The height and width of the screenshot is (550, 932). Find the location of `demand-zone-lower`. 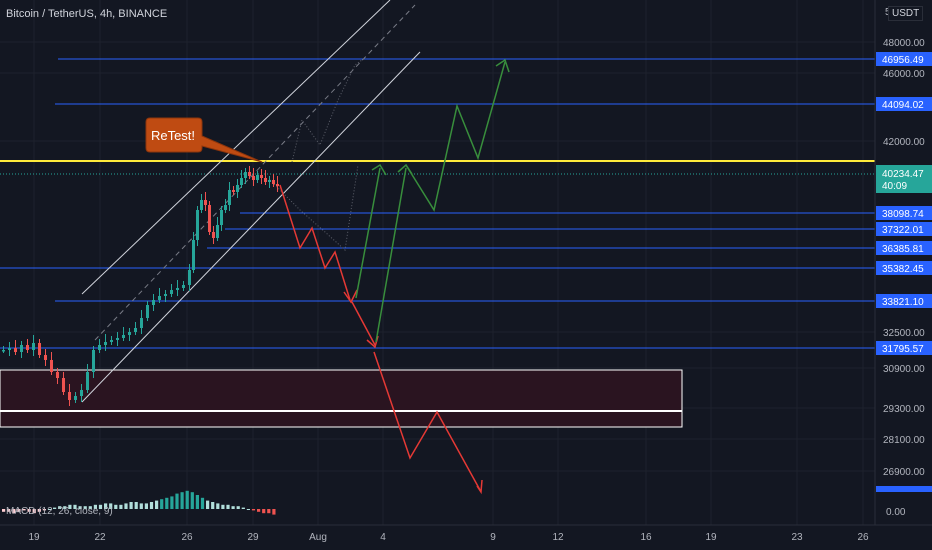

demand-zone-lower is located at coordinates (341, 419).